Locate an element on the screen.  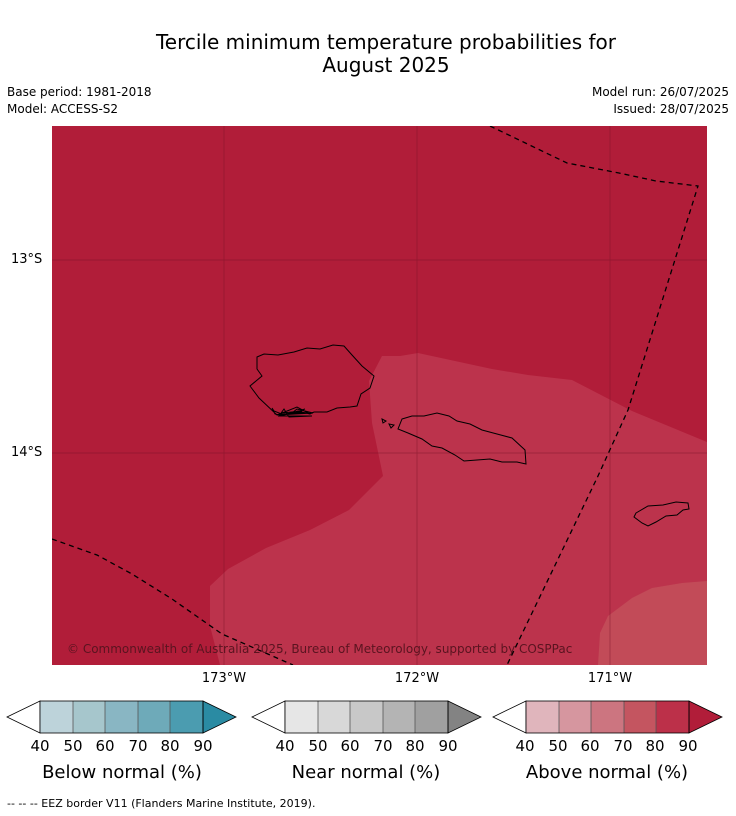
island-tutuila is located at coordinates (661, 514).